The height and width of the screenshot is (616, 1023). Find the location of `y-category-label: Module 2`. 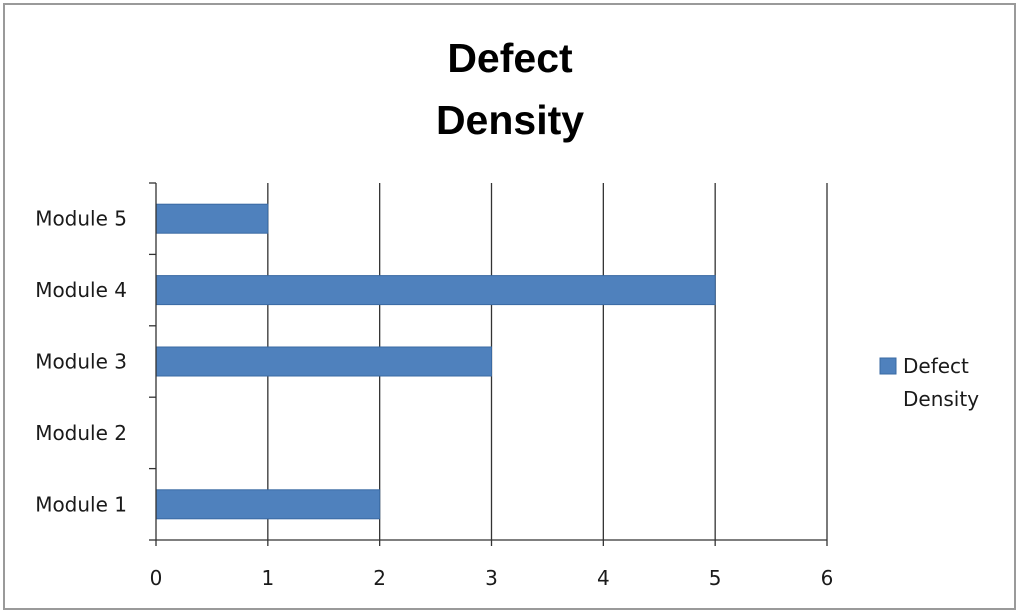

y-category-label: Module 2 is located at coordinates (81, 433).